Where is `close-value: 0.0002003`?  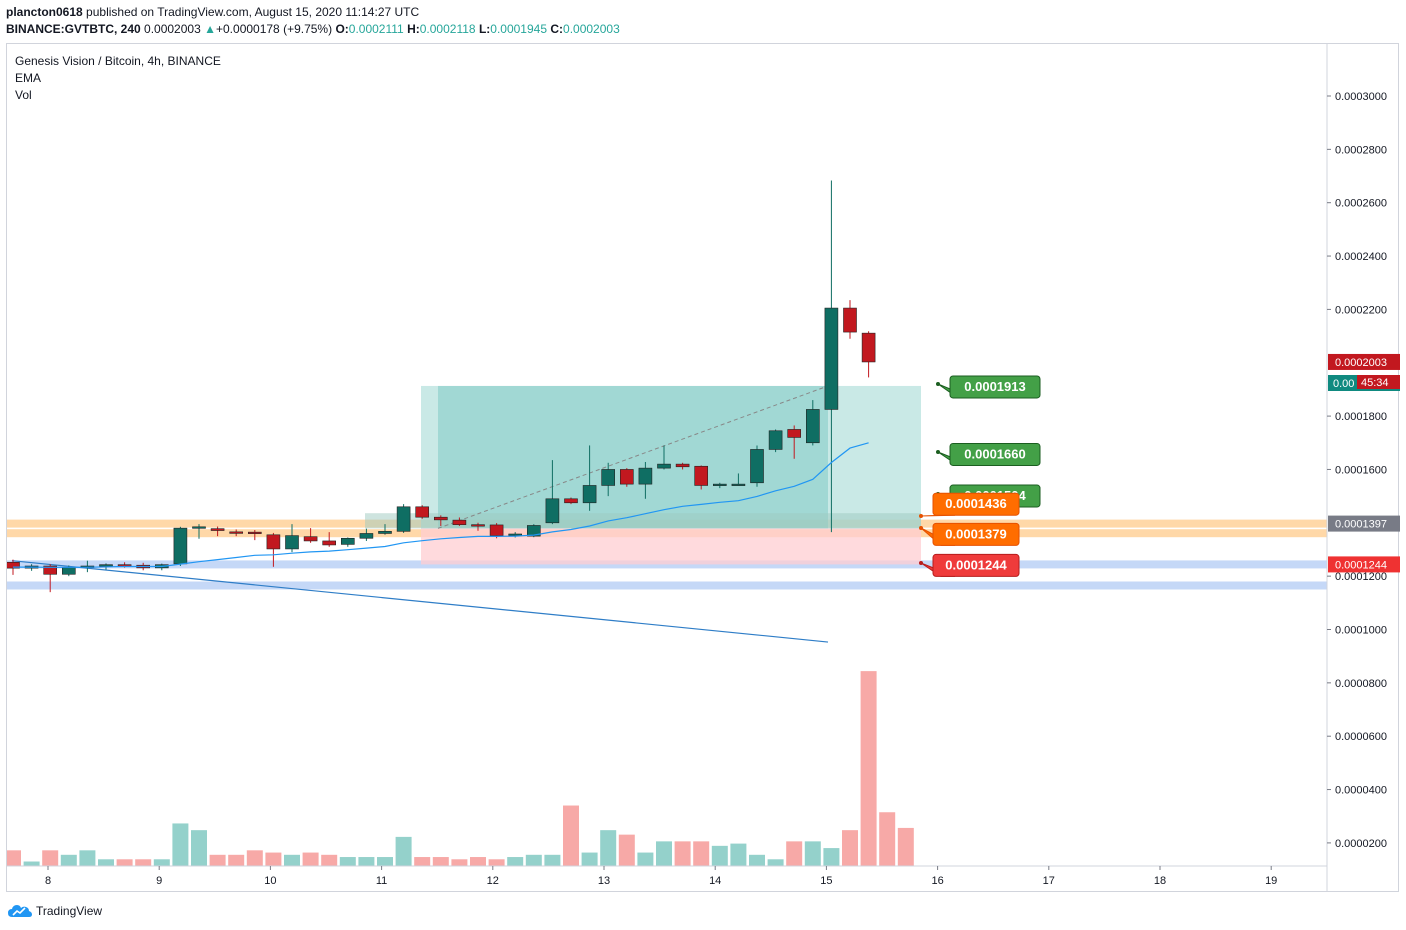
close-value: 0.0002003 is located at coordinates (591, 29).